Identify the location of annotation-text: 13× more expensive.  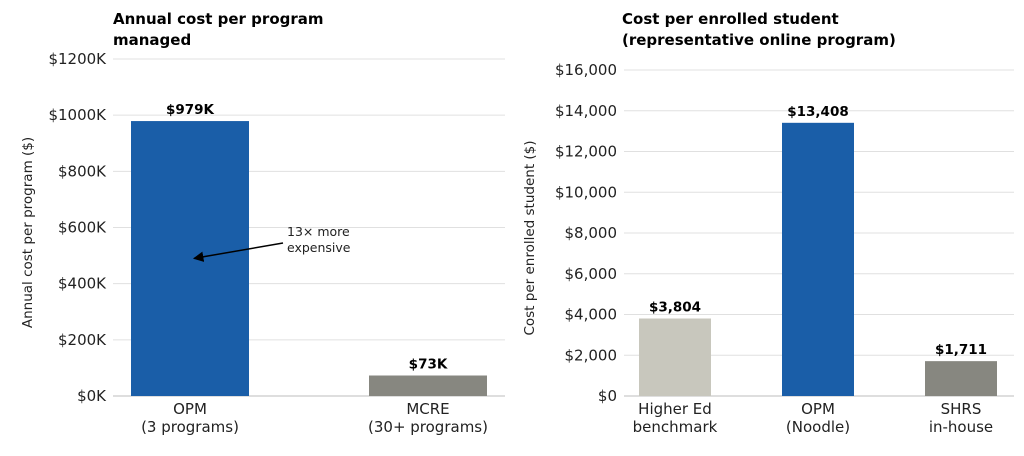
(319, 239).